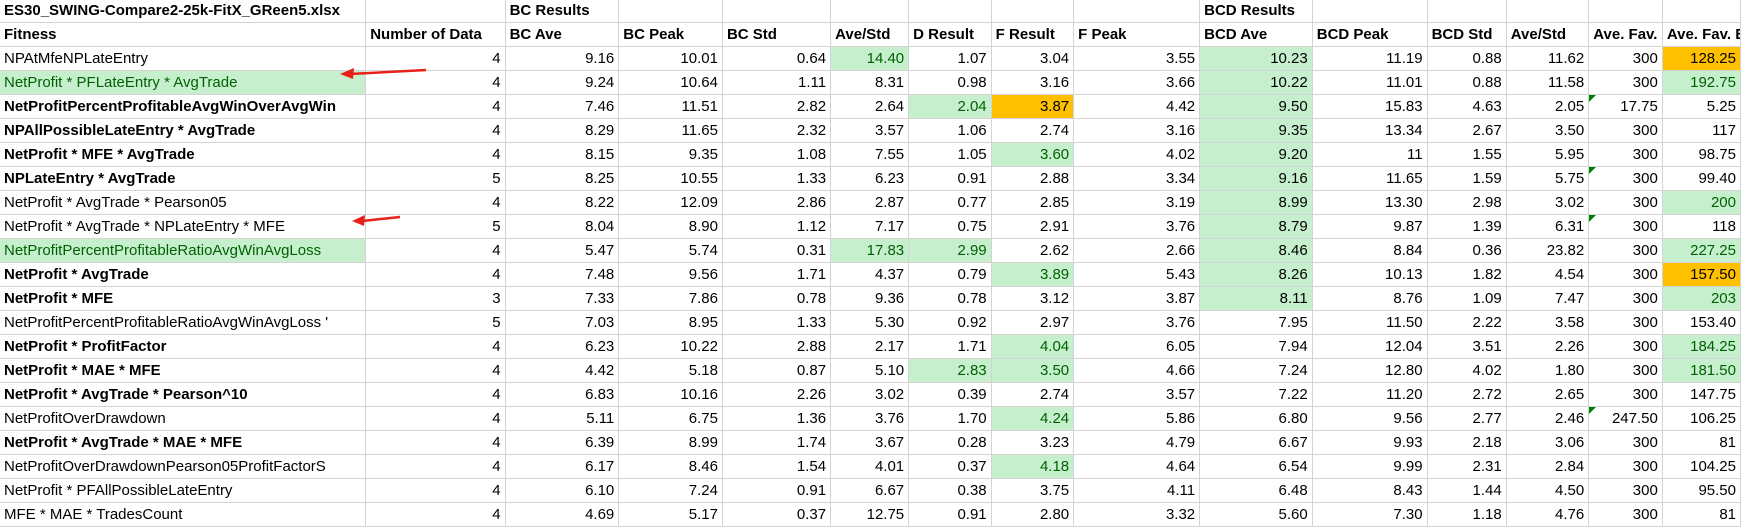 The height and width of the screenshot is (528, 1741). I want to click on data-cell: 9.56, so click(670, 274).